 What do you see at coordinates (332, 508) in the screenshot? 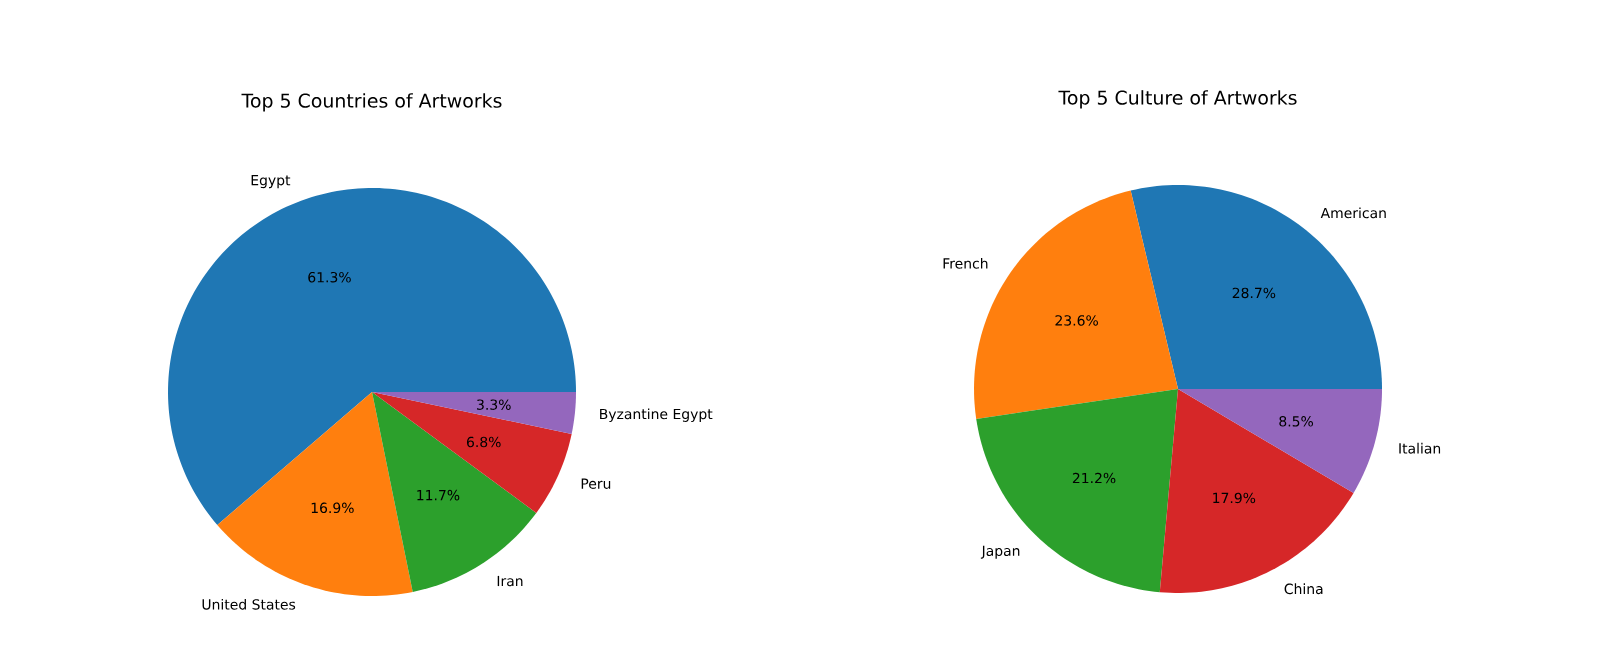
I see `data-label: 16.9%` at bounding box center [332, 508].